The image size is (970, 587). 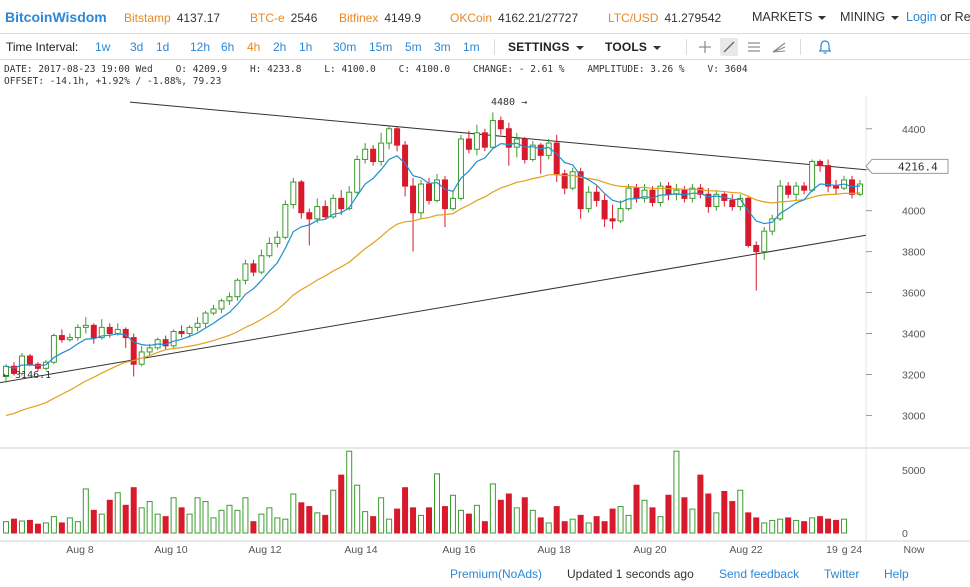 What do you see at coordinates (539, 47) in the screenshot?
I see `settings-label: SETTINGS` at bounding box center [539, 47].